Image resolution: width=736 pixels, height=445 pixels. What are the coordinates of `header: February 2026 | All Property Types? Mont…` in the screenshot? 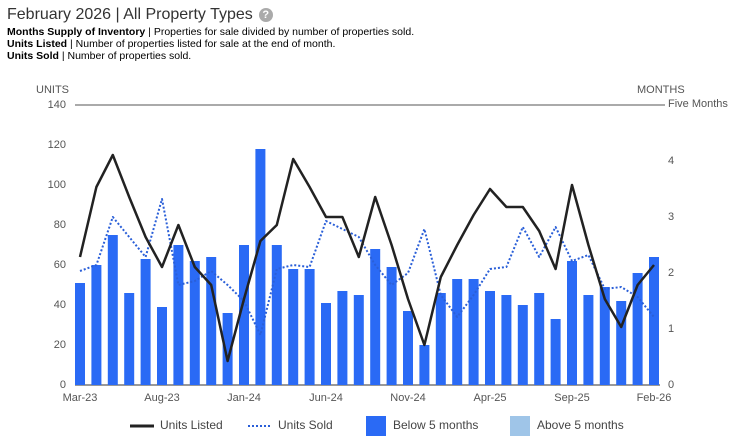 It's located at (367, 33).